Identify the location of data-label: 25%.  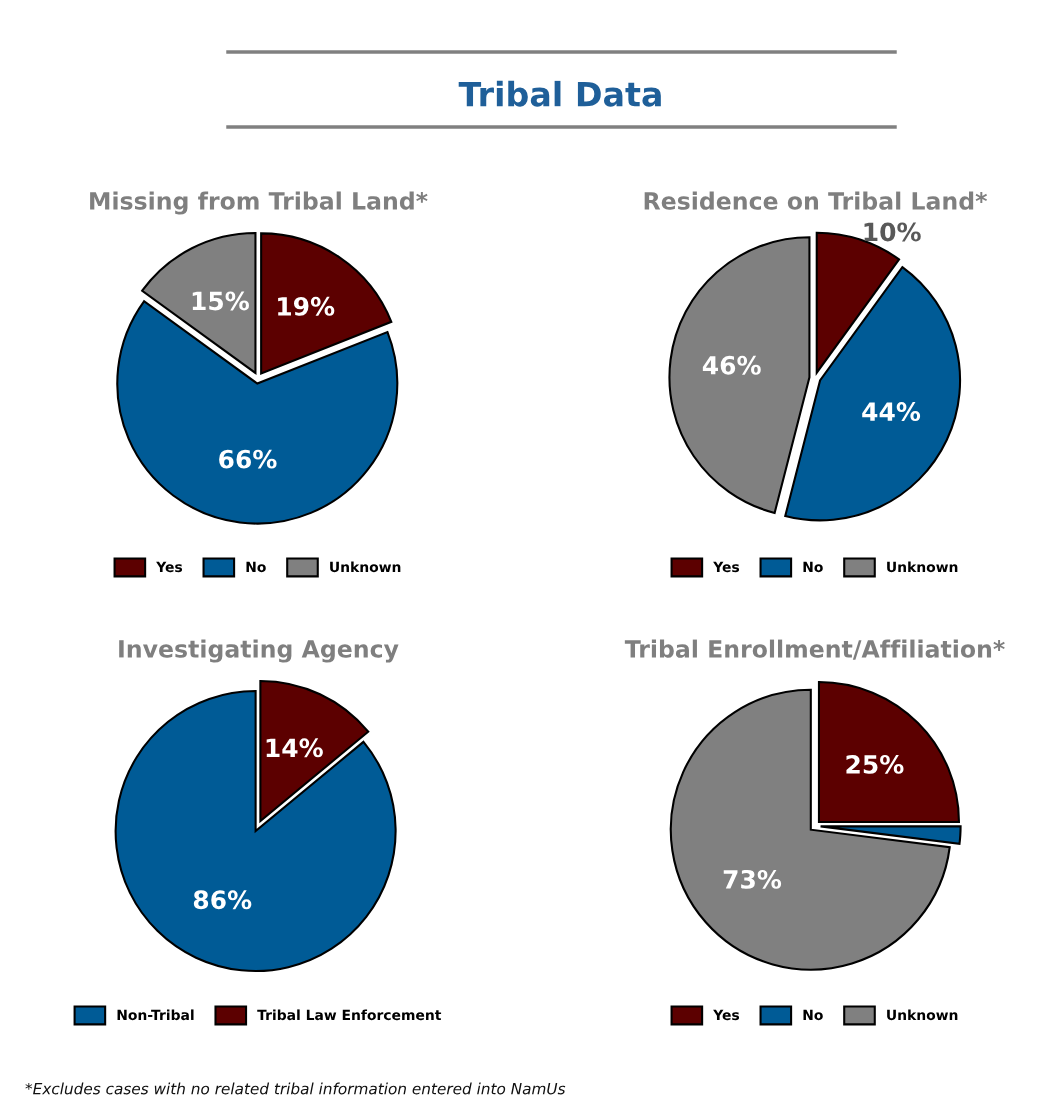
(875, 764).